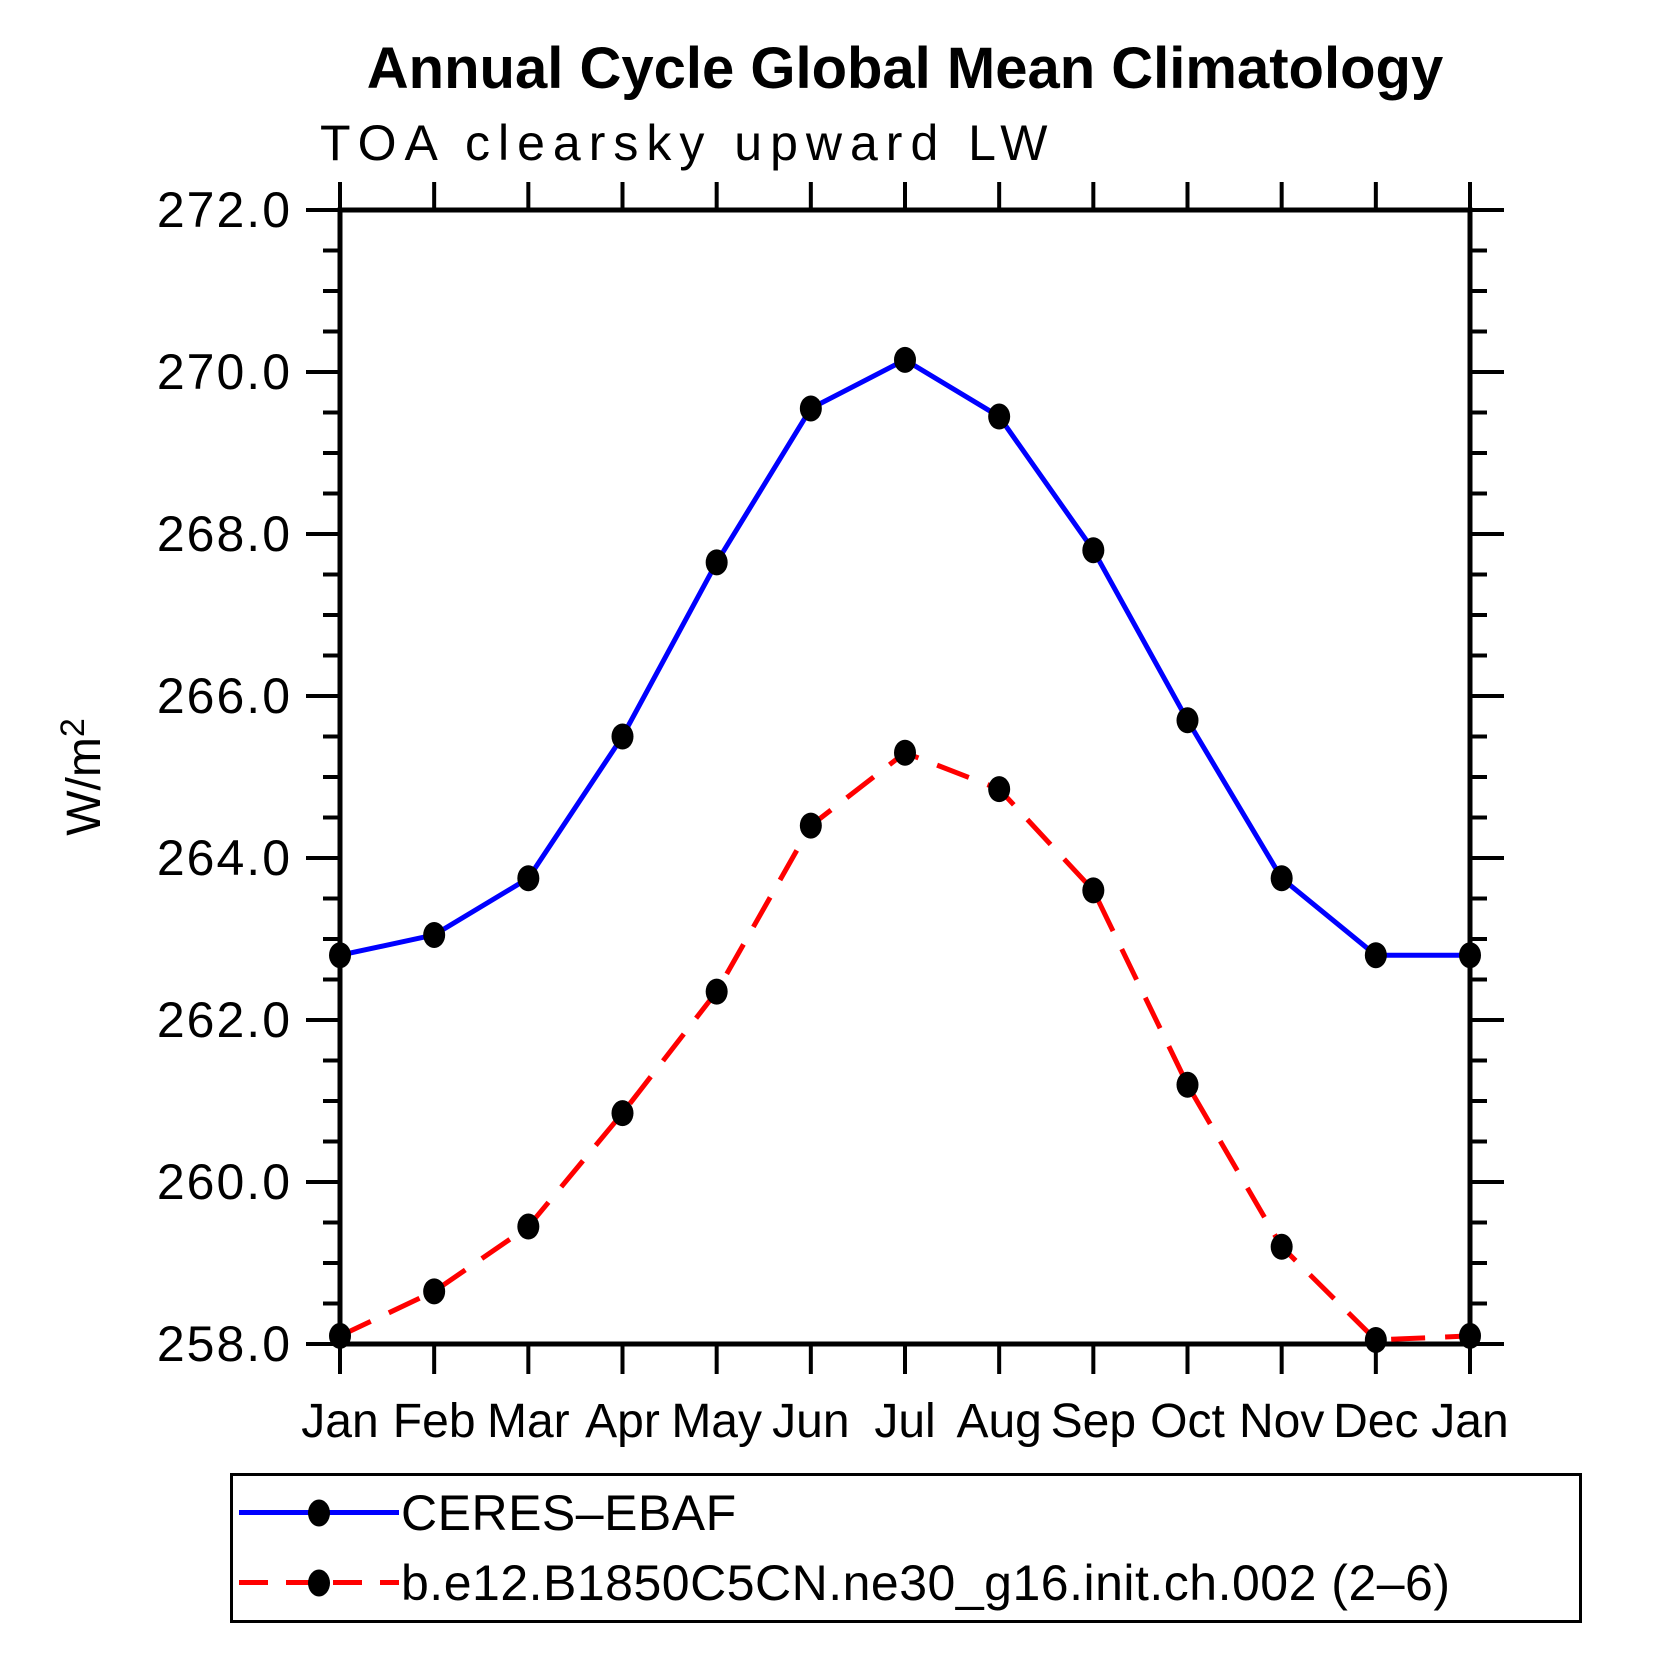 Image resolution: width=1663 pixels, height=1663 pixels. Describe the element at coordinates (904, 1421) in the screenshot. I see `x-tick-label: Jul` at that location.